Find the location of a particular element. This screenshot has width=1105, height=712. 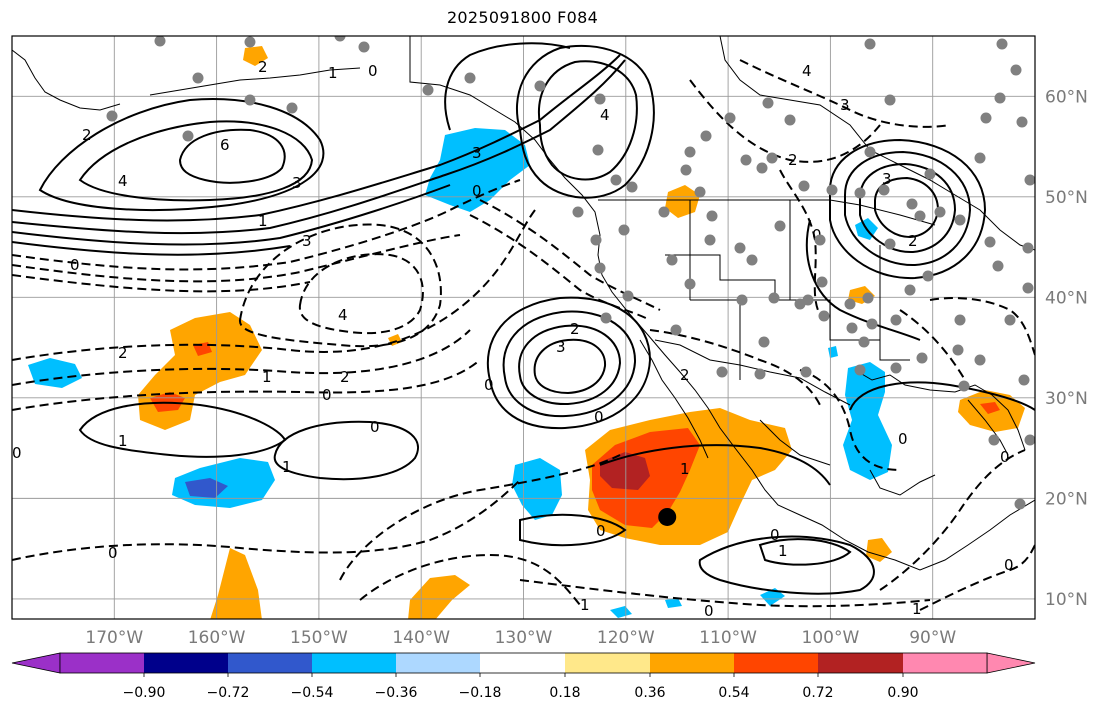

colorbar-tick-label: −0.72 is located at coordinates (228, 693).